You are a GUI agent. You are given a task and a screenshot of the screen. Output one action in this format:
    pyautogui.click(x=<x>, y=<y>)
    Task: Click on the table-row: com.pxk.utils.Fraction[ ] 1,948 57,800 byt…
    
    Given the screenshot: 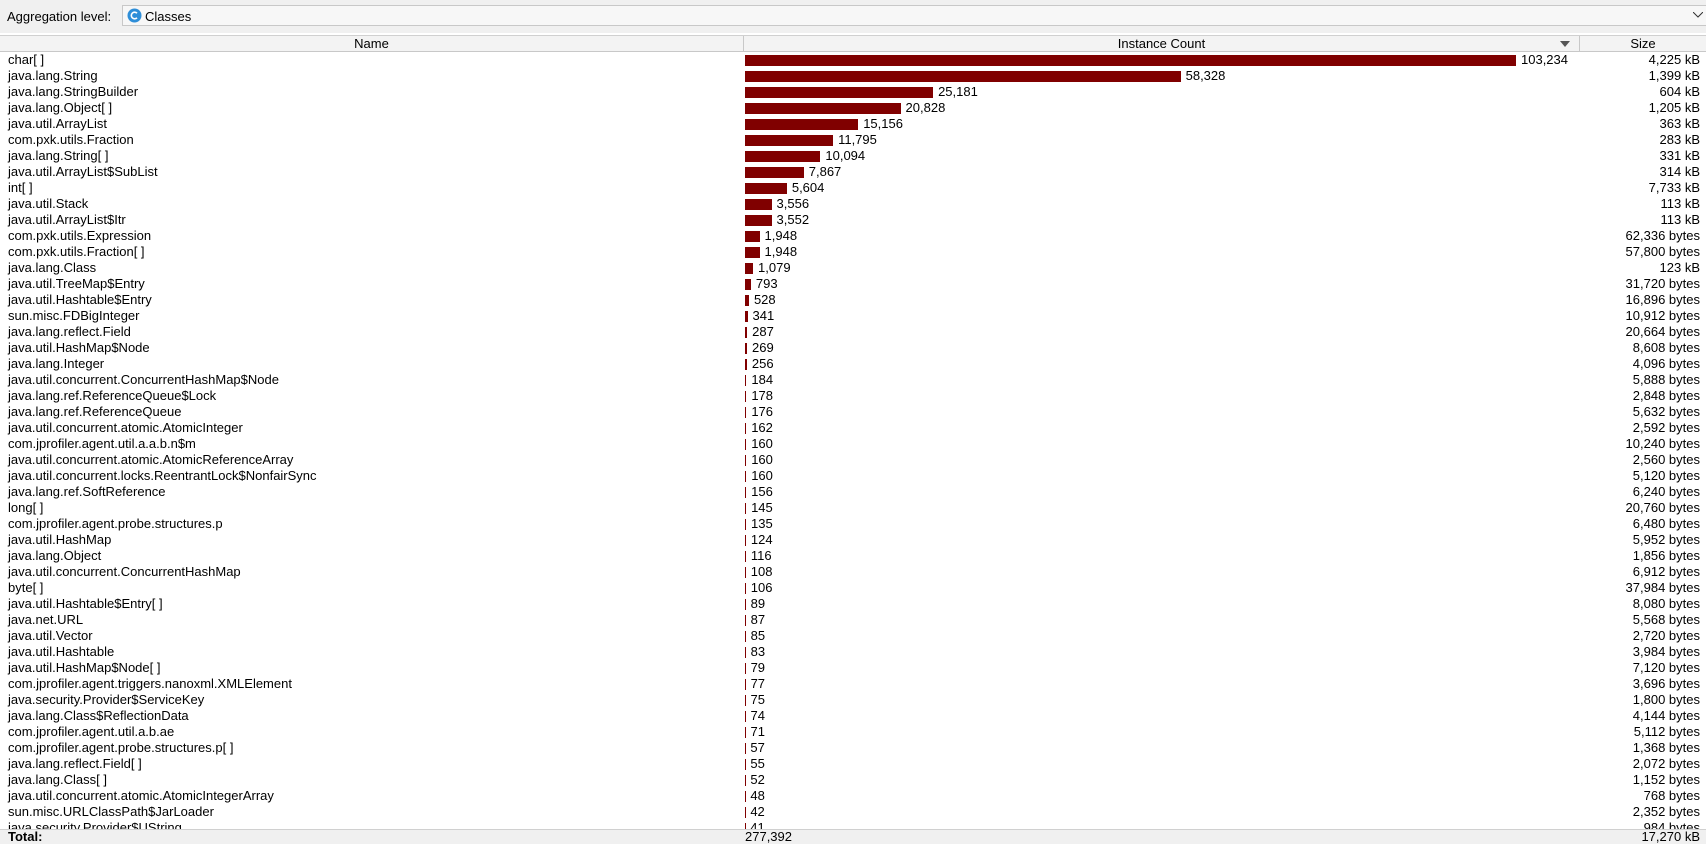 What is the action you would take?
    pyautogui.click(x=853, y=252)
    